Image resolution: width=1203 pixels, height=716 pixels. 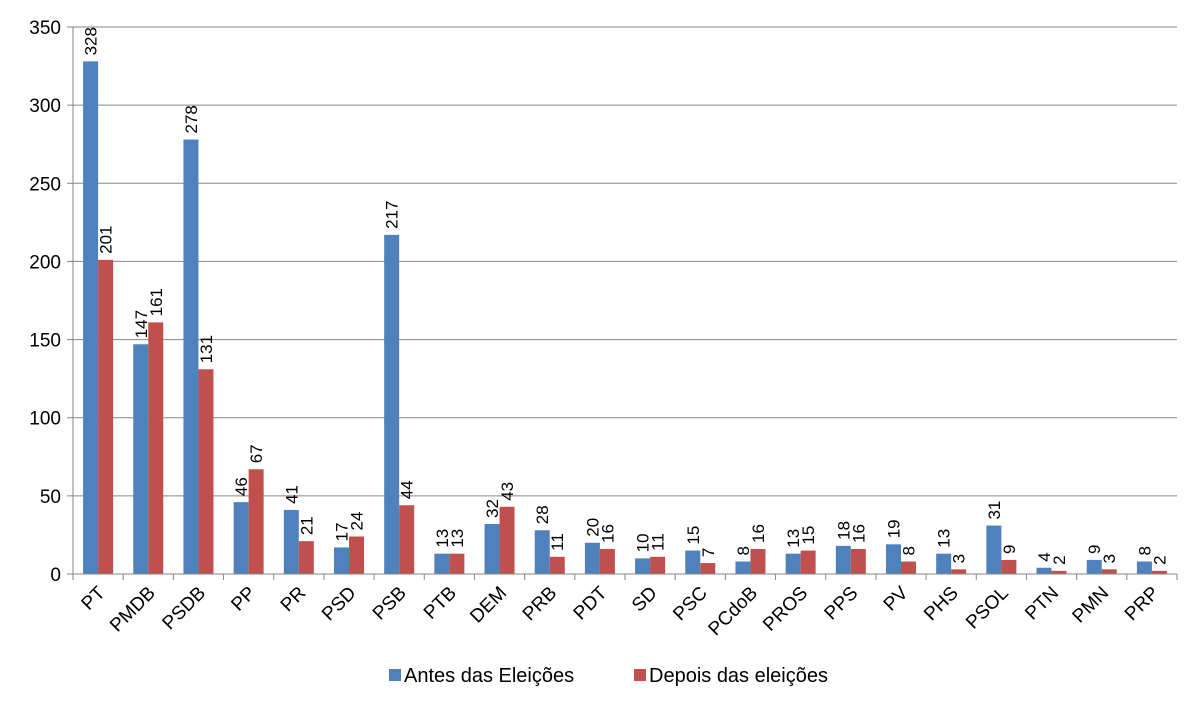 What do you see at coordinates (141, 459) in the screenshot?
I see `bar-antes-pmdb` at bounding box center [141, 459].